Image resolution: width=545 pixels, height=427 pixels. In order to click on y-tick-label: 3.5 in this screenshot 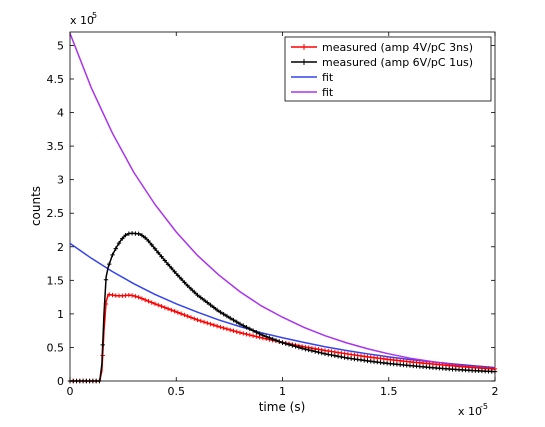, I will do `click(56, 146)`.